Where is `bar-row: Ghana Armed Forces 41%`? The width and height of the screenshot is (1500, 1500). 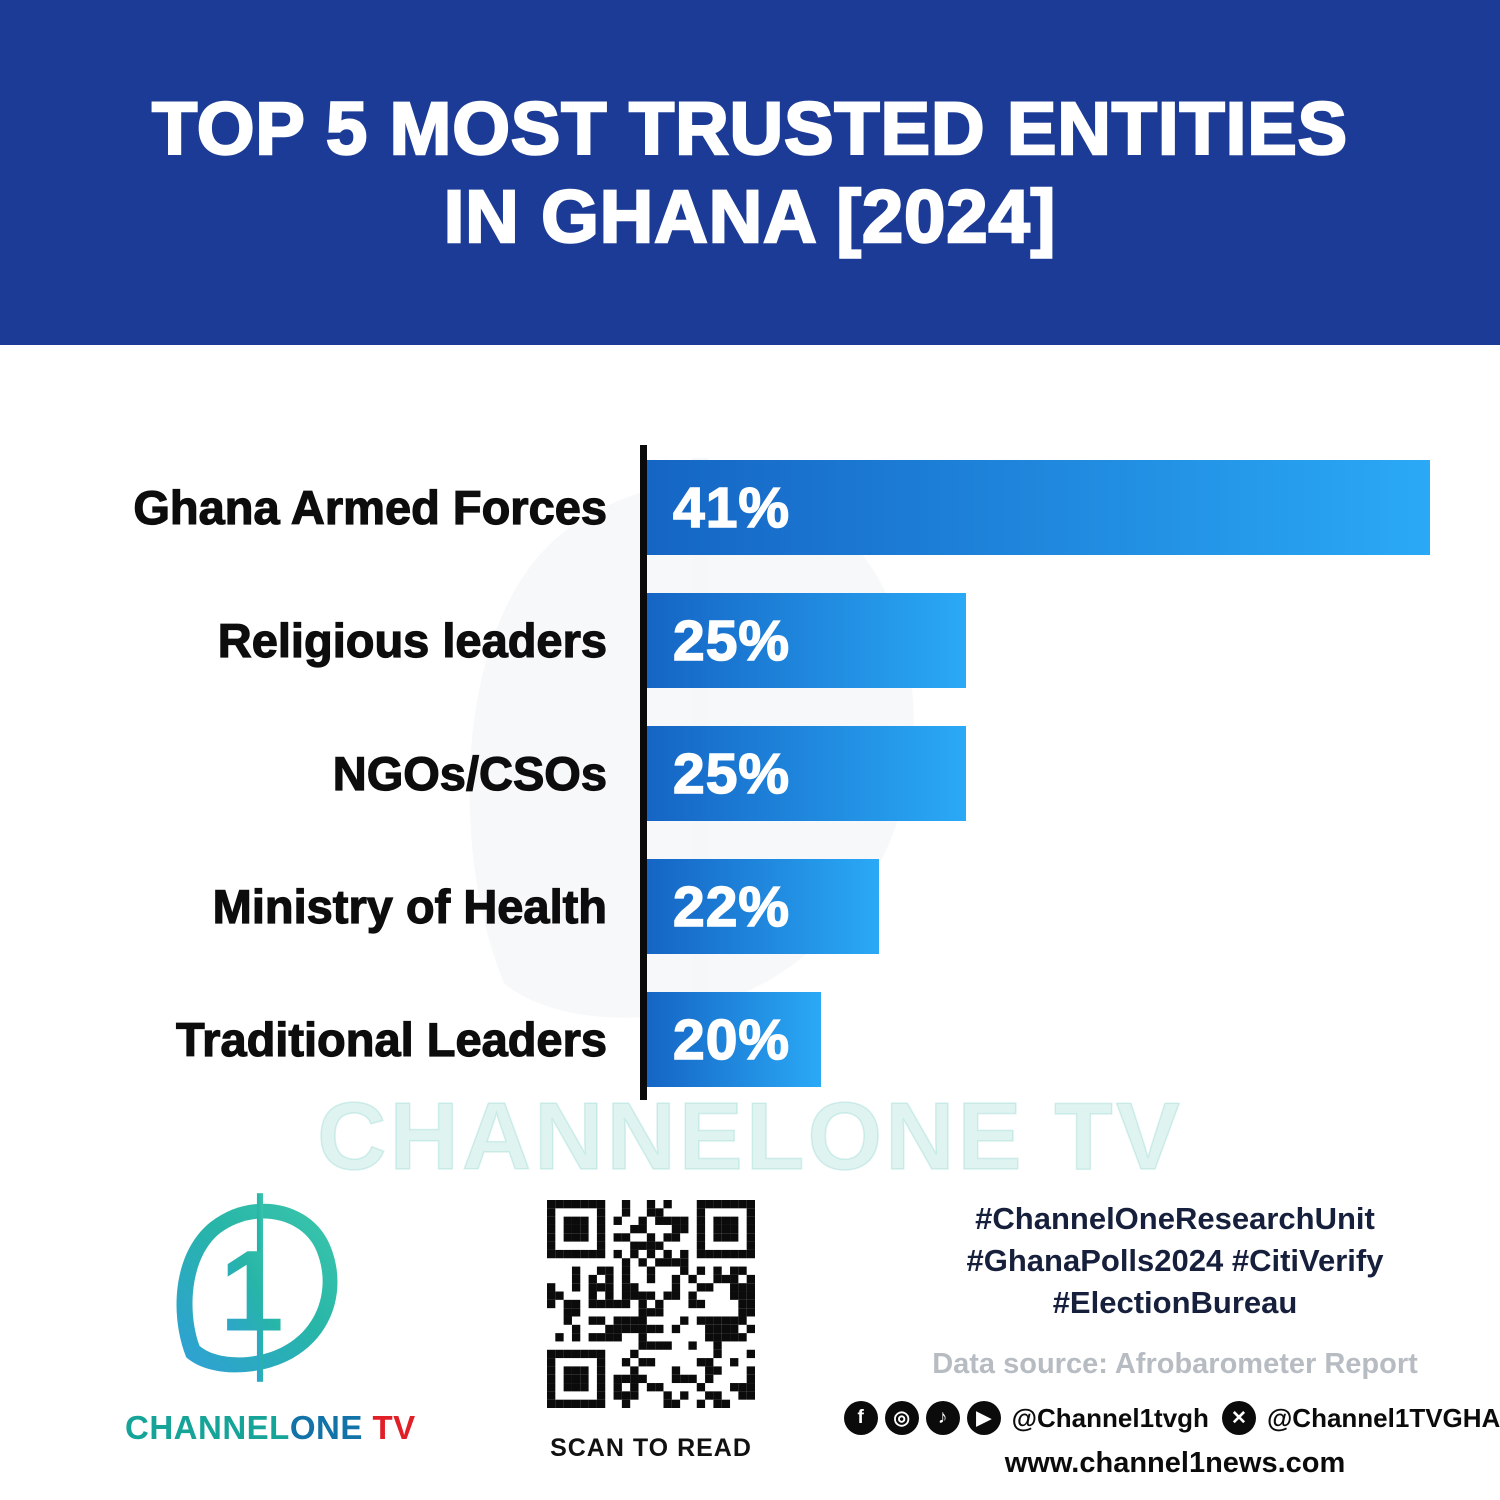
bar-row: Ghana Armed Forces 41% is located at coordinates (715, 507).